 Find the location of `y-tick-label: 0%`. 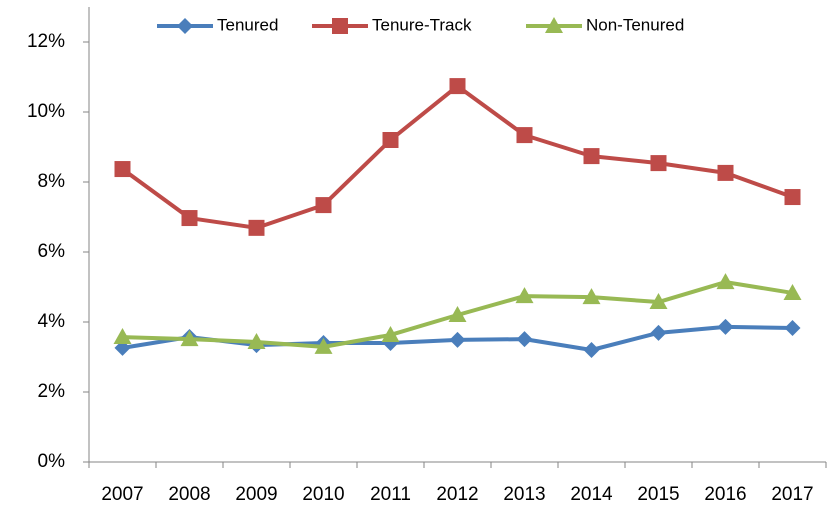

y-tick-label: 0% is located at coordinates (52, 461).